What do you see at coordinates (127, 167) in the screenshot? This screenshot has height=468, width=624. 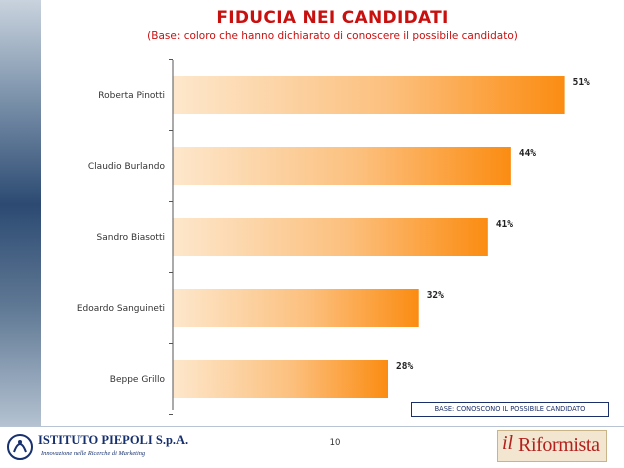 I see `category-label-1: Claudio Burlando` at bounding box center [127, 167].